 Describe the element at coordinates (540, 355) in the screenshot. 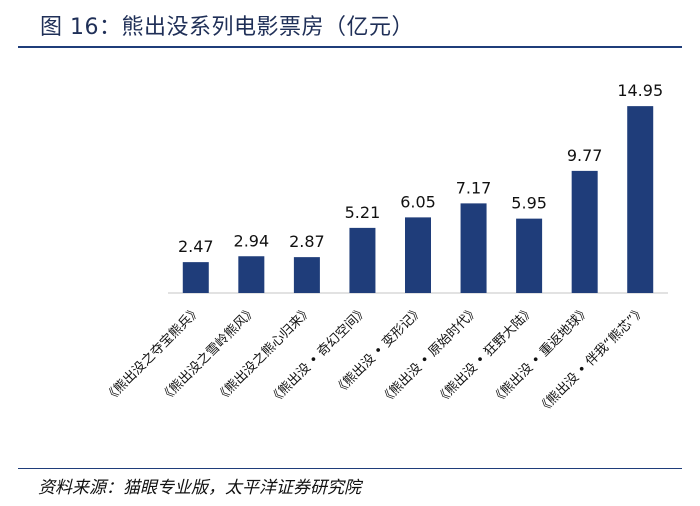

I see `category-label-8: 《熊出没 • 重返地球》` at that location.